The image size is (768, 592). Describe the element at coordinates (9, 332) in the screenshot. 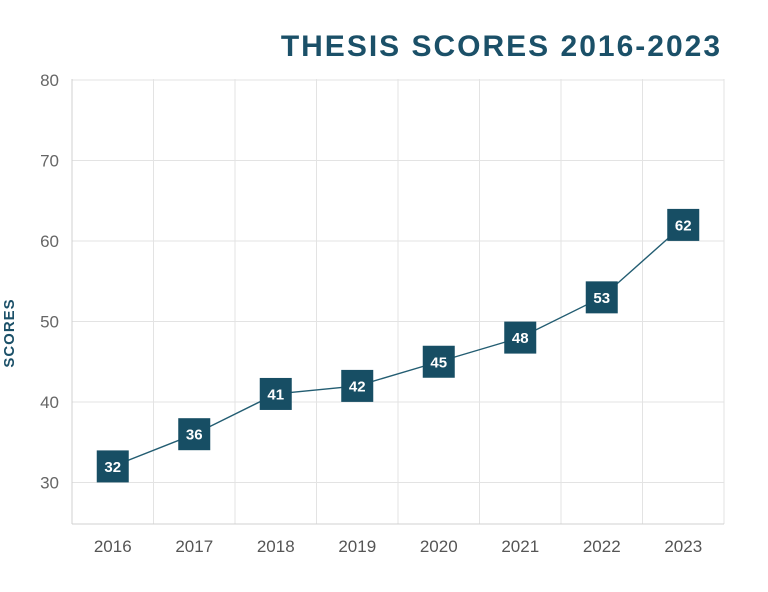

I see `y-axis-label: SCORES` at that location.